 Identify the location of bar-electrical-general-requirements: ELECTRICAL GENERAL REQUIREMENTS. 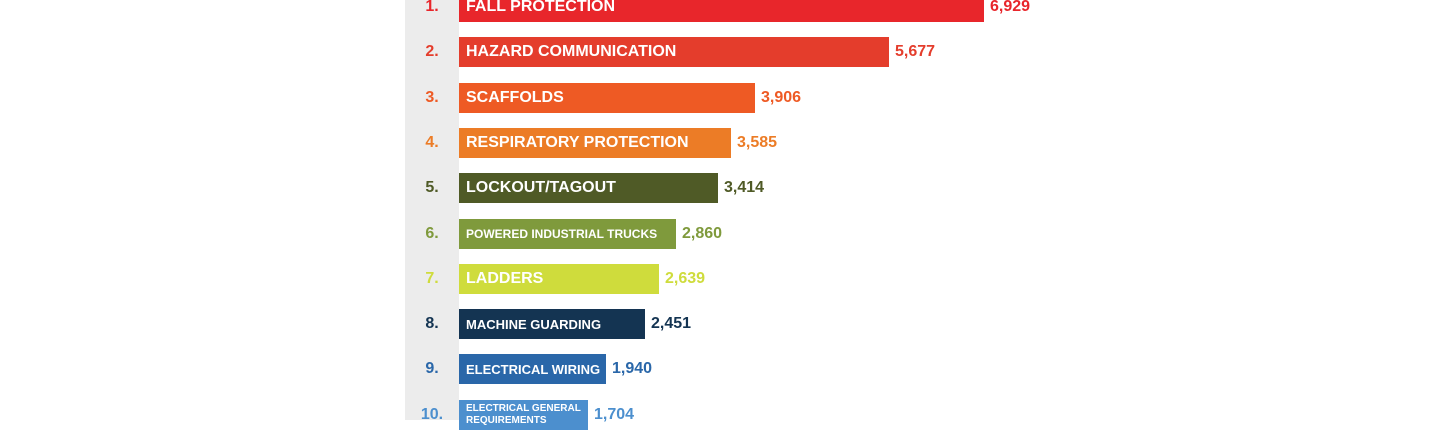
(523, 415).